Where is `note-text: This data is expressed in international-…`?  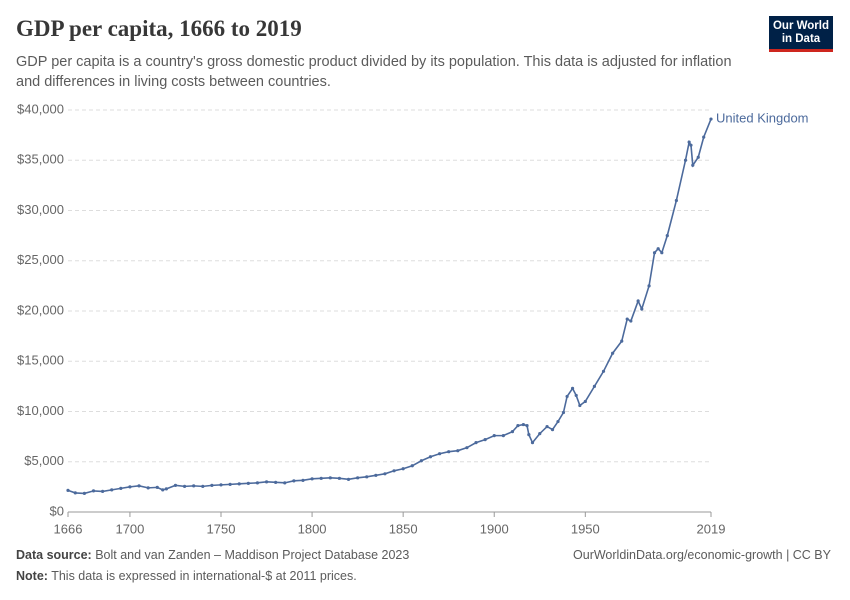 note-text: This data is expressed in international-… is located at coordinates (204, 576).